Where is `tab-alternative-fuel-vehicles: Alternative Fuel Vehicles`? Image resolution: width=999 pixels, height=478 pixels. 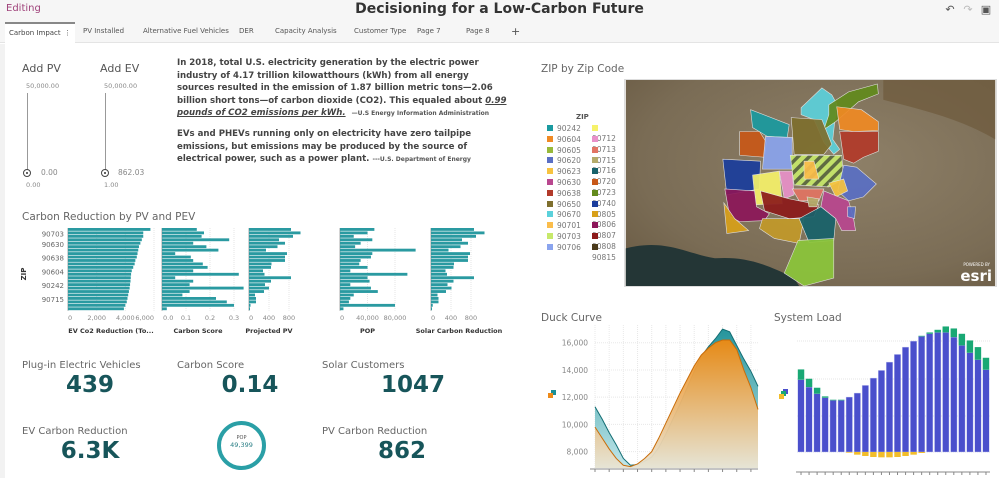
tab-alternative-fuel-vehicles: Alternative Fuel Vehicles is located at coordinates (186, 31).